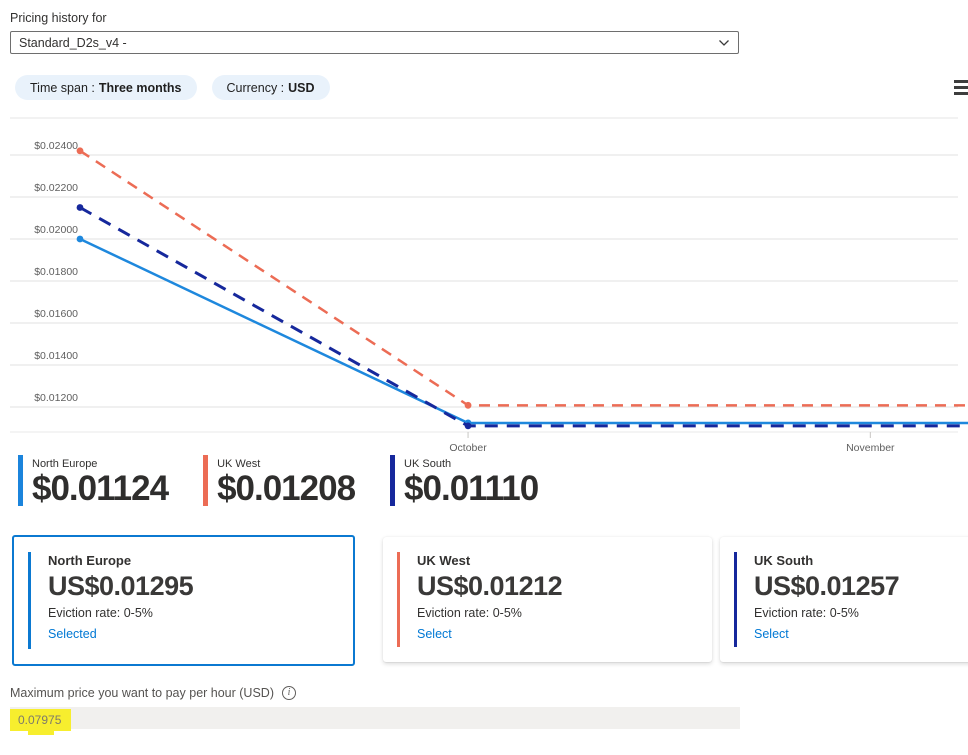 The image size is (968, 755). Describe the element at coordinates (827, 586) in the screenshot. I see `card-price: US$0.01257` at that location.